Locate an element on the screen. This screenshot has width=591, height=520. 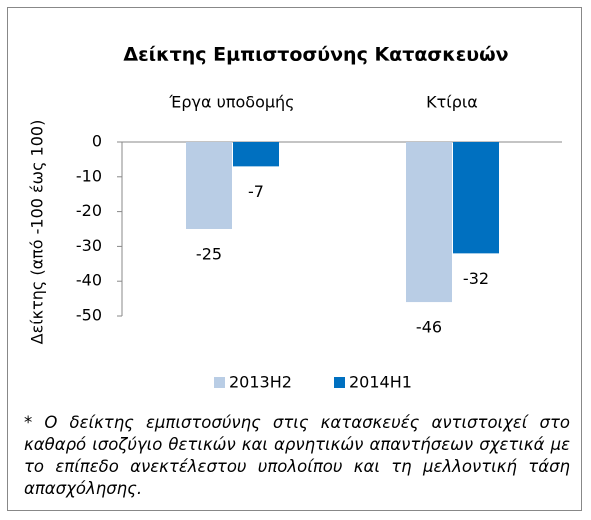
data-label: -25 is located at coordinates (209, 254).